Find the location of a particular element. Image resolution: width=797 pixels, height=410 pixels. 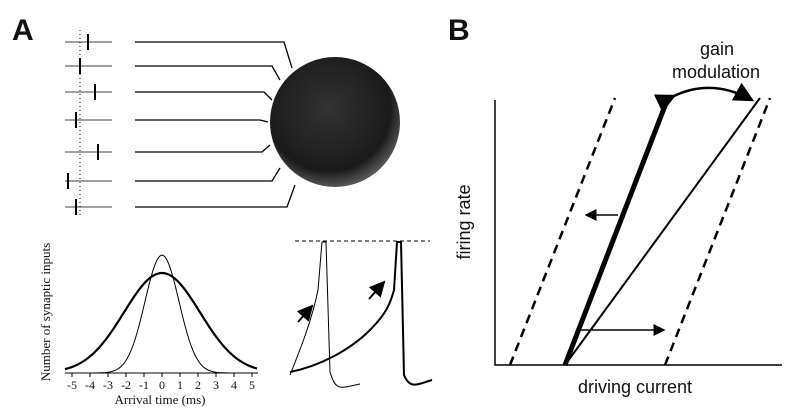

y-axis-label: firing rate is located at coordinates (464, 221).